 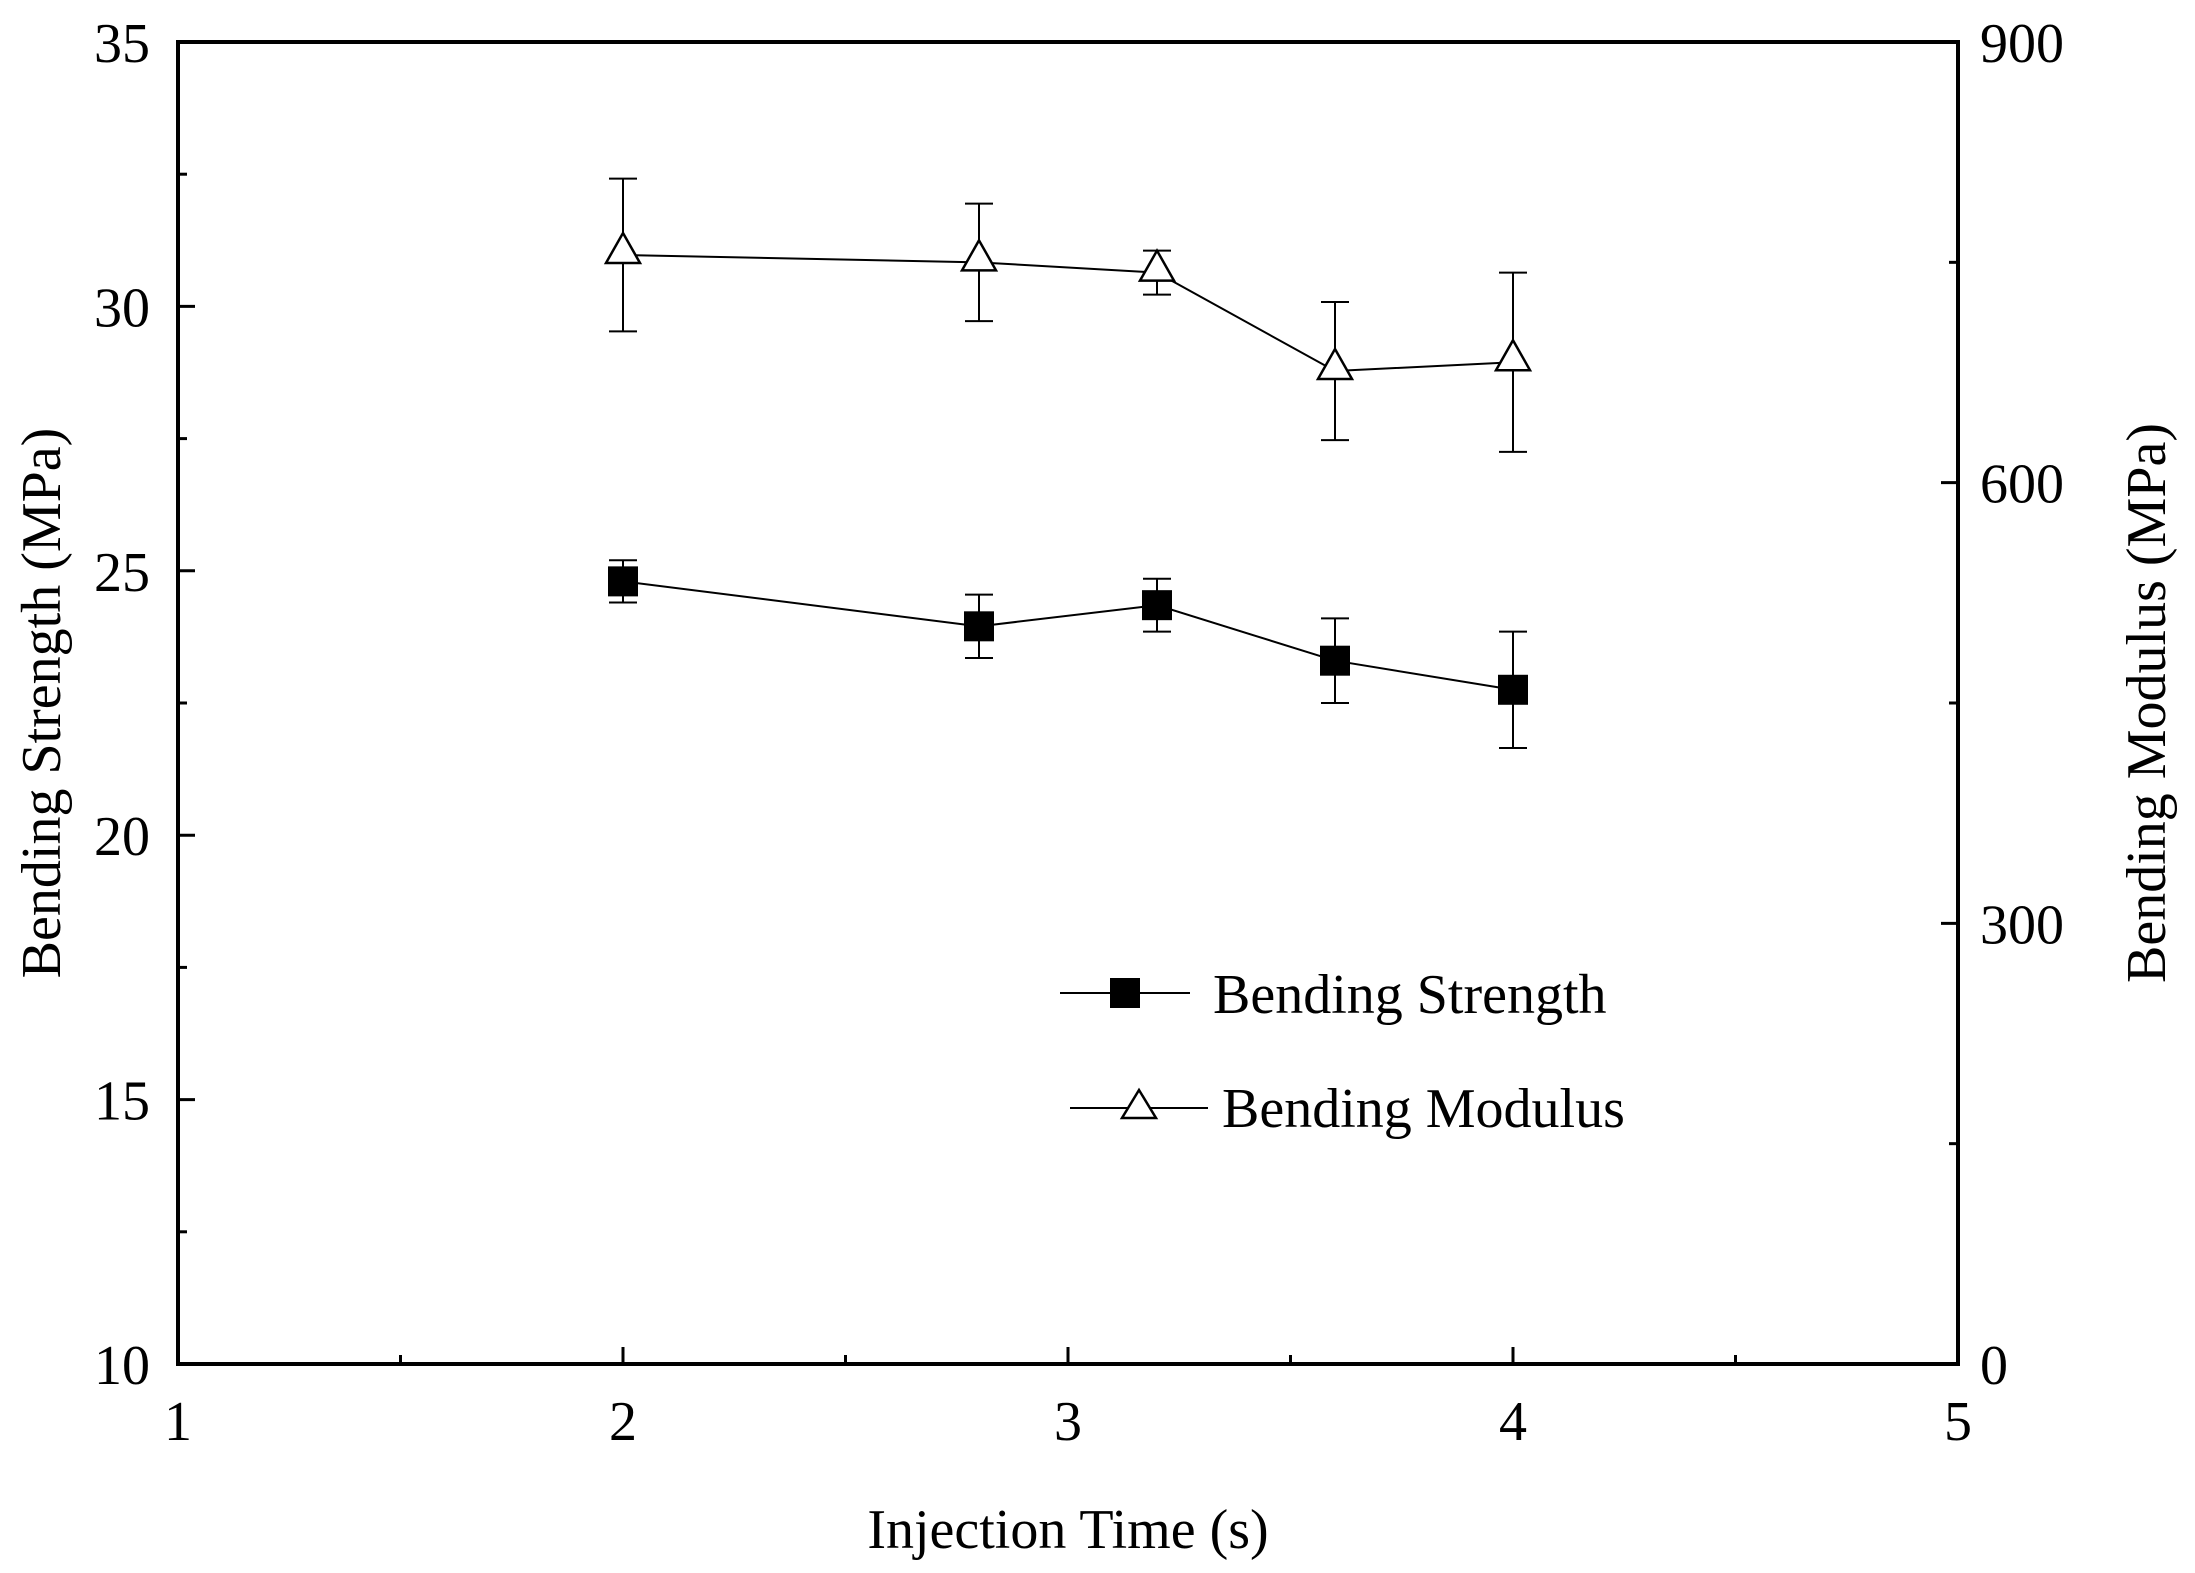 I want to click on x-tick-label: 2, so click(x=623, y=1422).